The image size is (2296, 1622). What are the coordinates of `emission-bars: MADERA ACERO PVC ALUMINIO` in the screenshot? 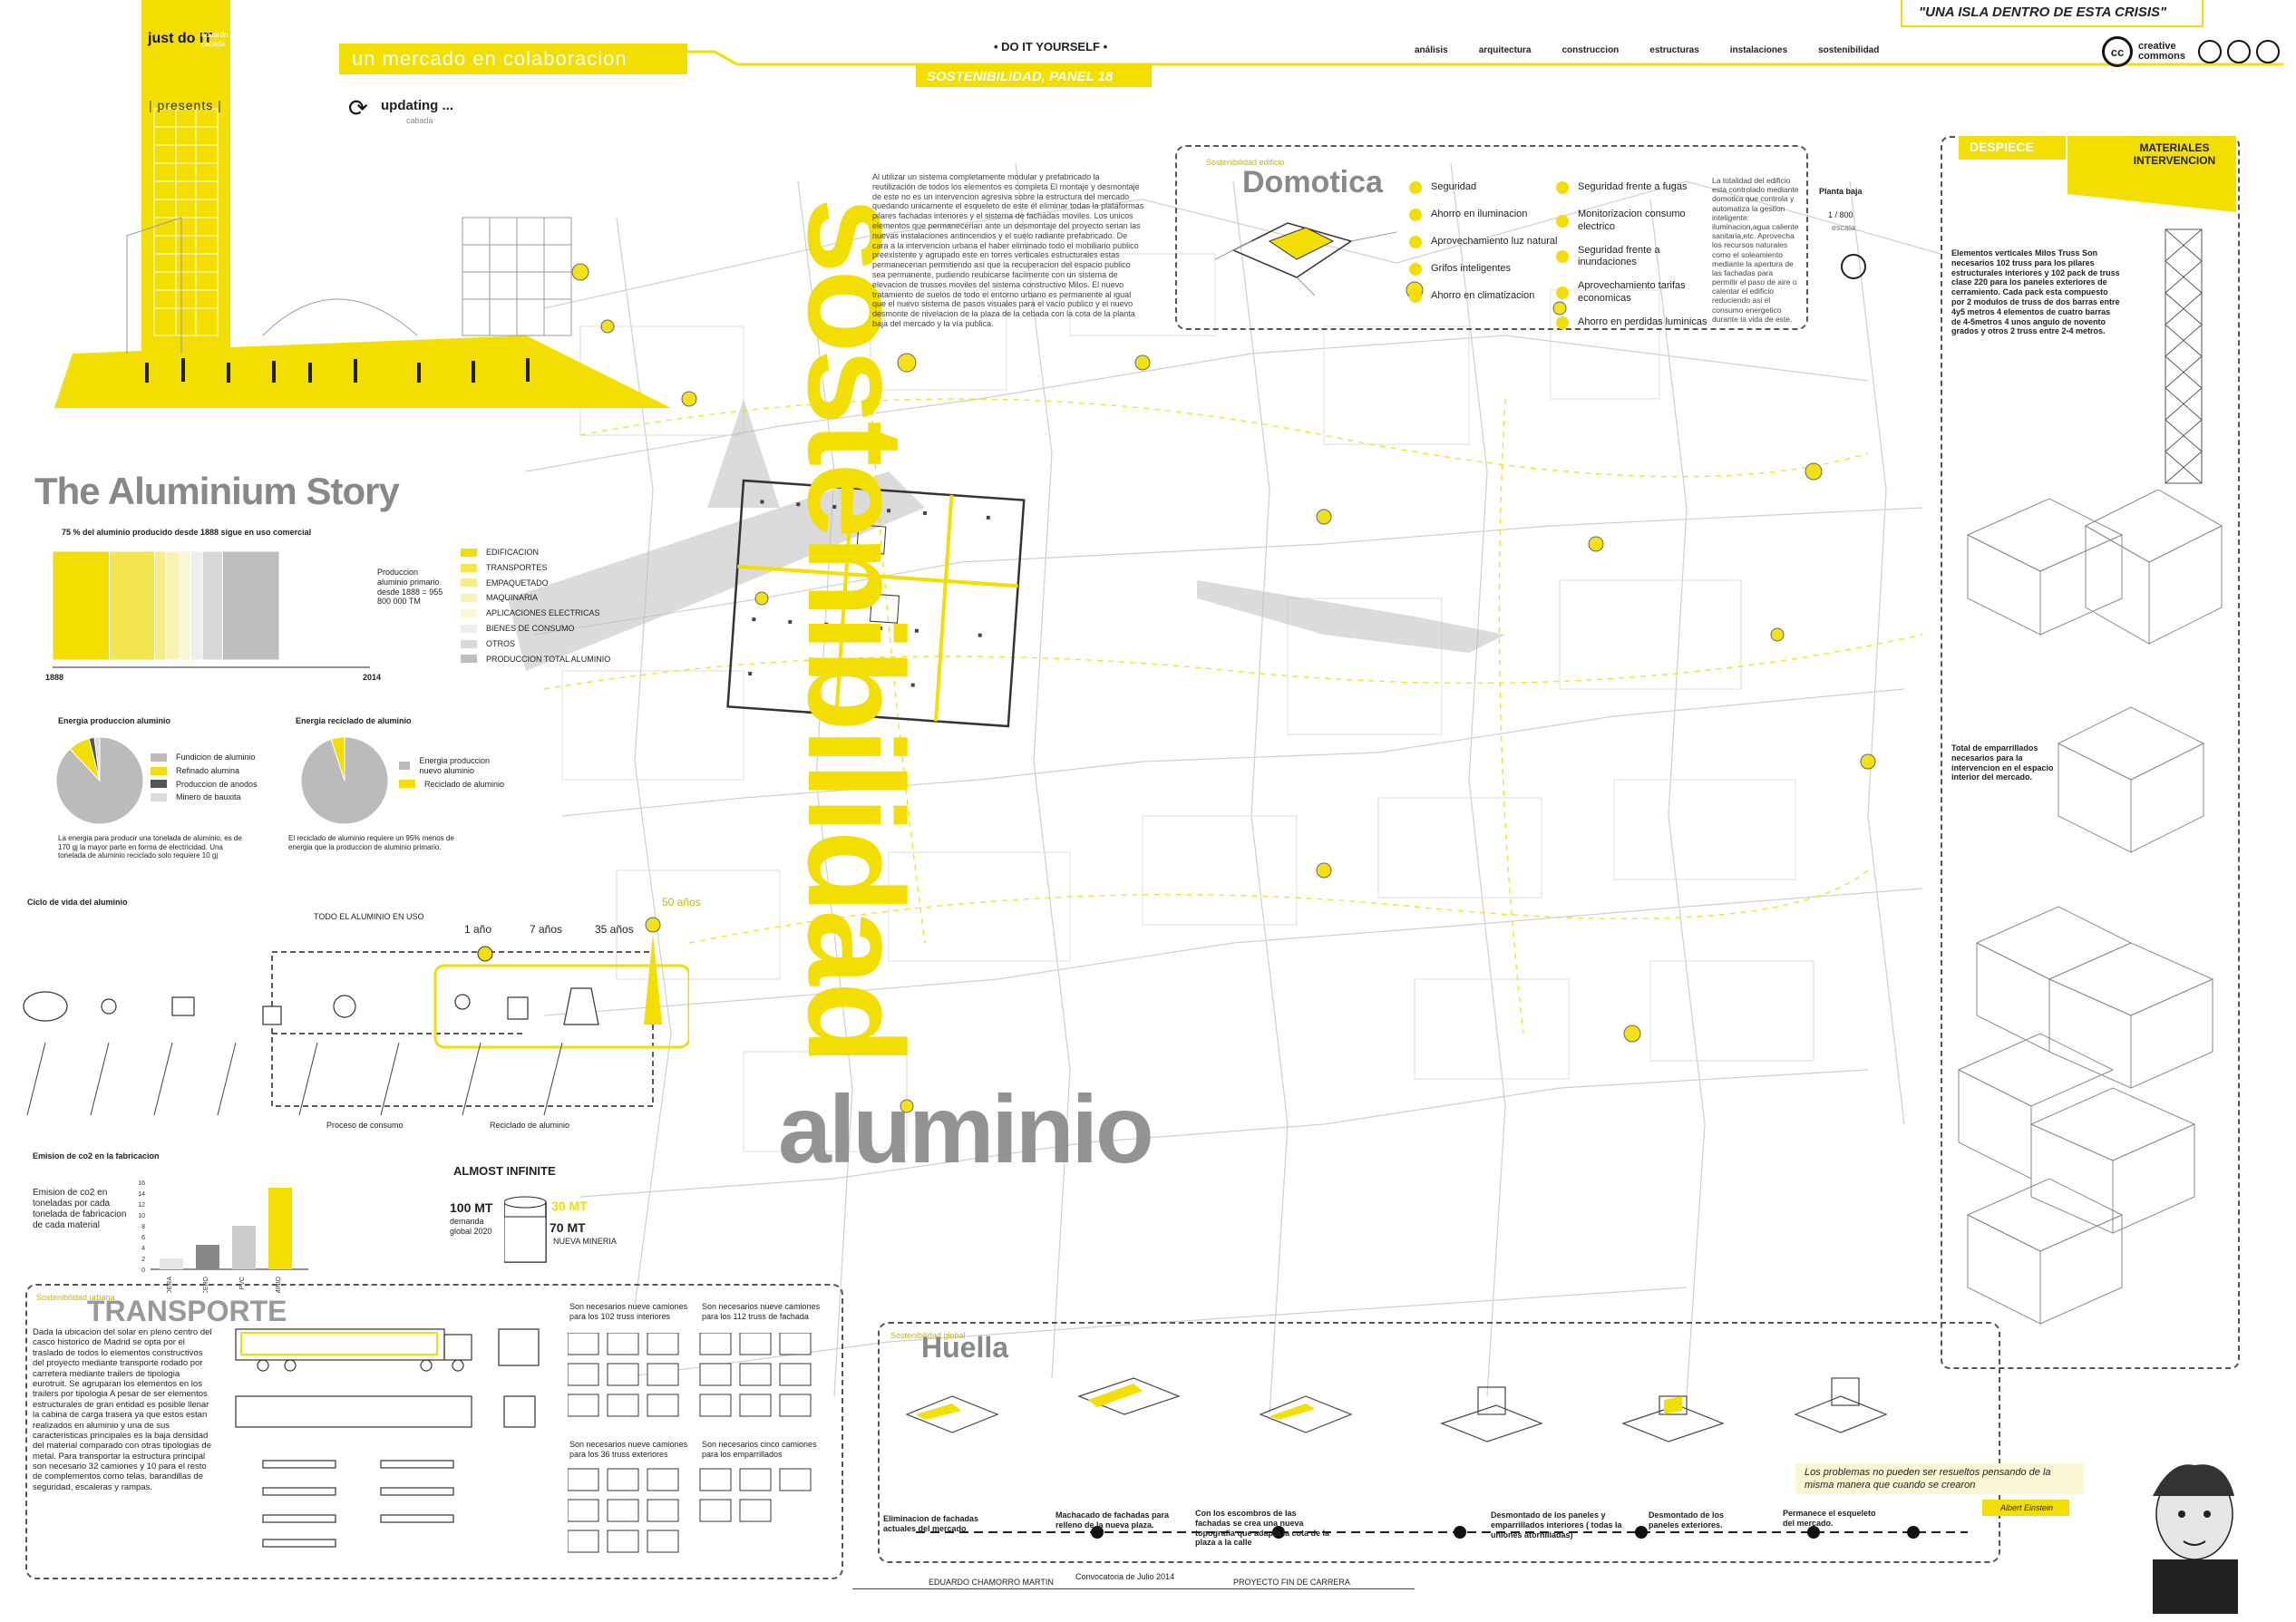 It's located at (226, 1240).